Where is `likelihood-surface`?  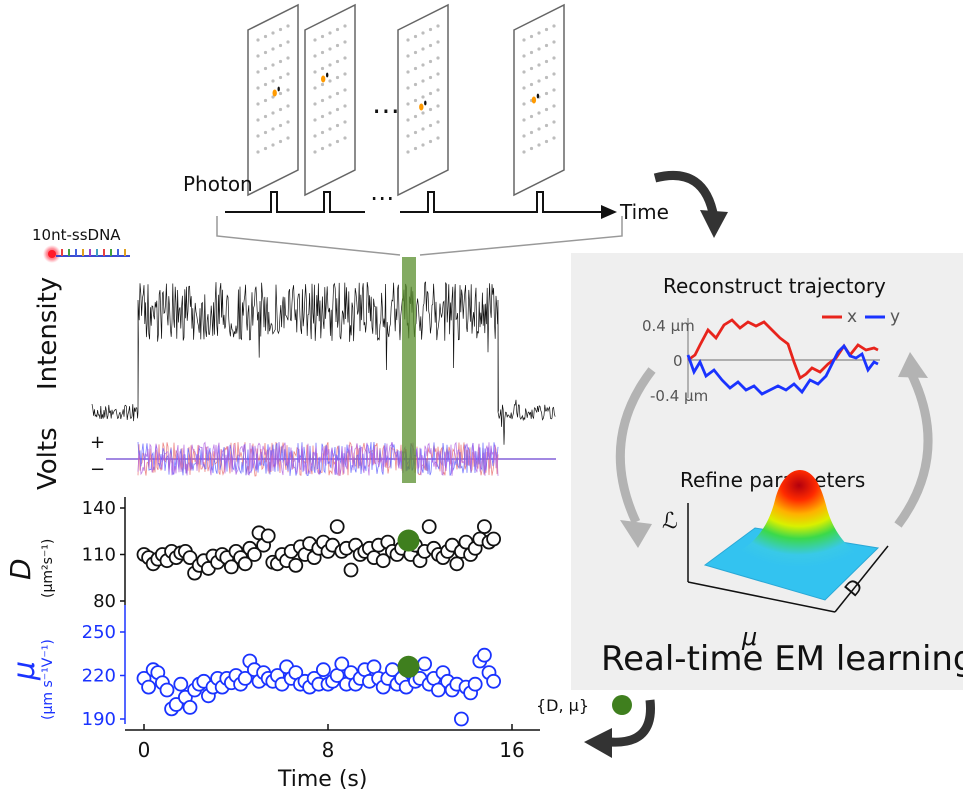 likelihood-surface is located at coordinates (788, 541).